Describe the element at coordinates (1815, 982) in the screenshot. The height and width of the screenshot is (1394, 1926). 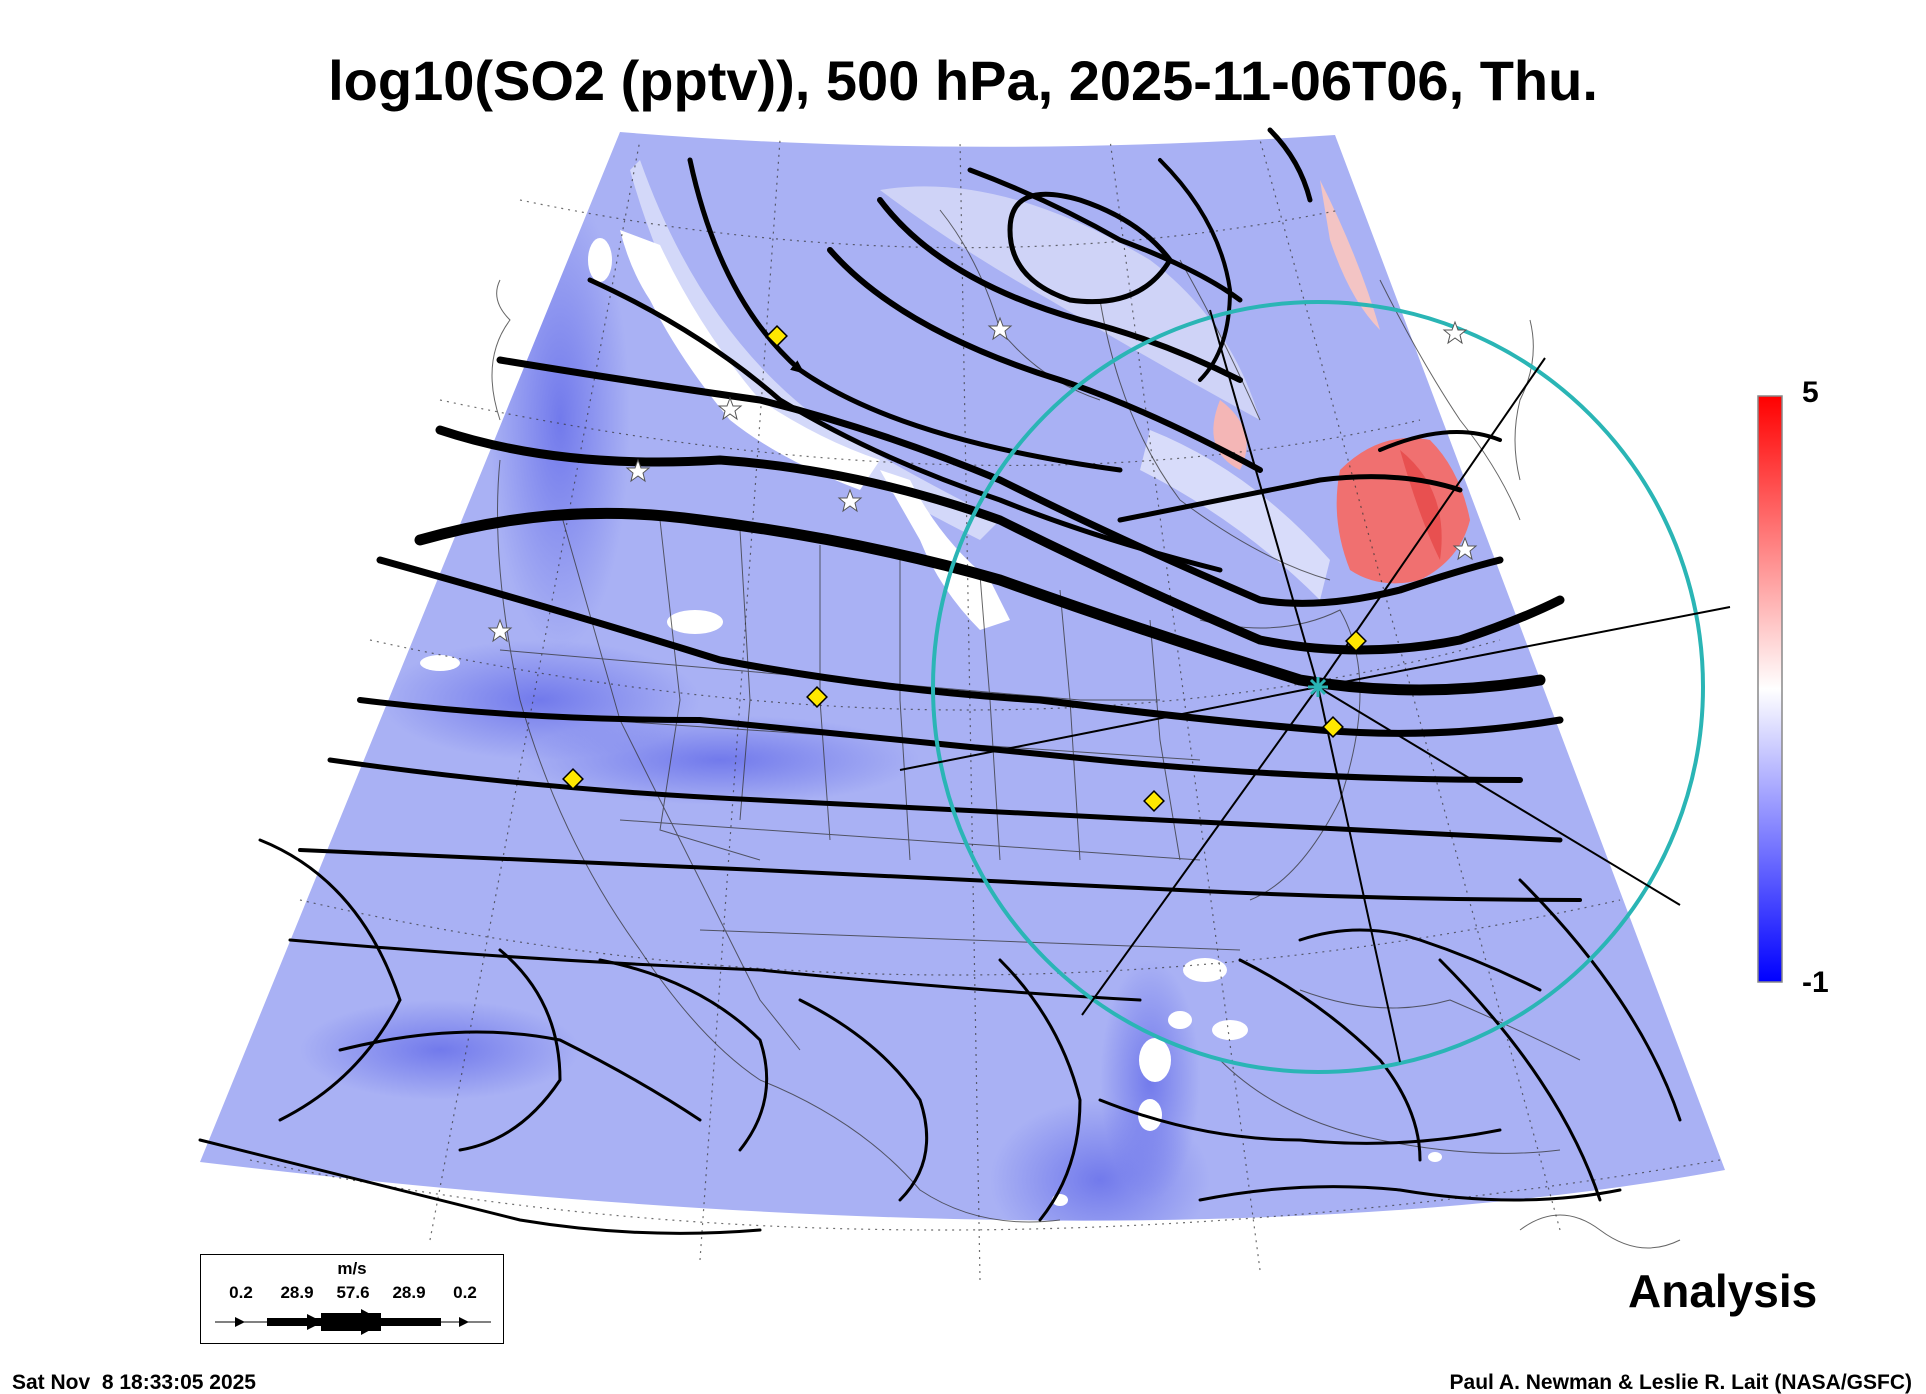
I see `colorbar-min-label: -1` at that location.